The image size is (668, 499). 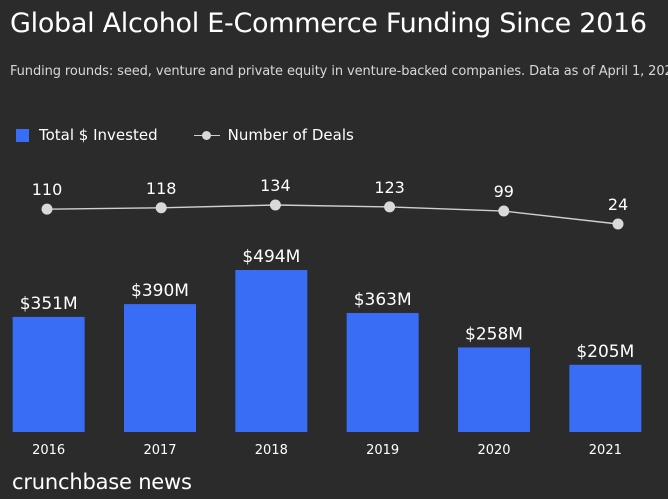 What do you see at coordinates (275, 205) in the screenshot?
I see `deals-point-2018` at bounding box center [275, 205].